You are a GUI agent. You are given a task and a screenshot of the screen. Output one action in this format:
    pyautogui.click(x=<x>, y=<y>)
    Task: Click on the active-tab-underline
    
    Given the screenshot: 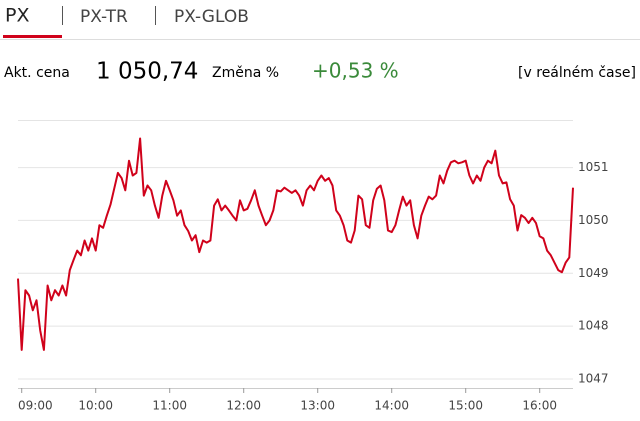 What is the action you would take?
    pyautogui.click(x=32, y=36)
    